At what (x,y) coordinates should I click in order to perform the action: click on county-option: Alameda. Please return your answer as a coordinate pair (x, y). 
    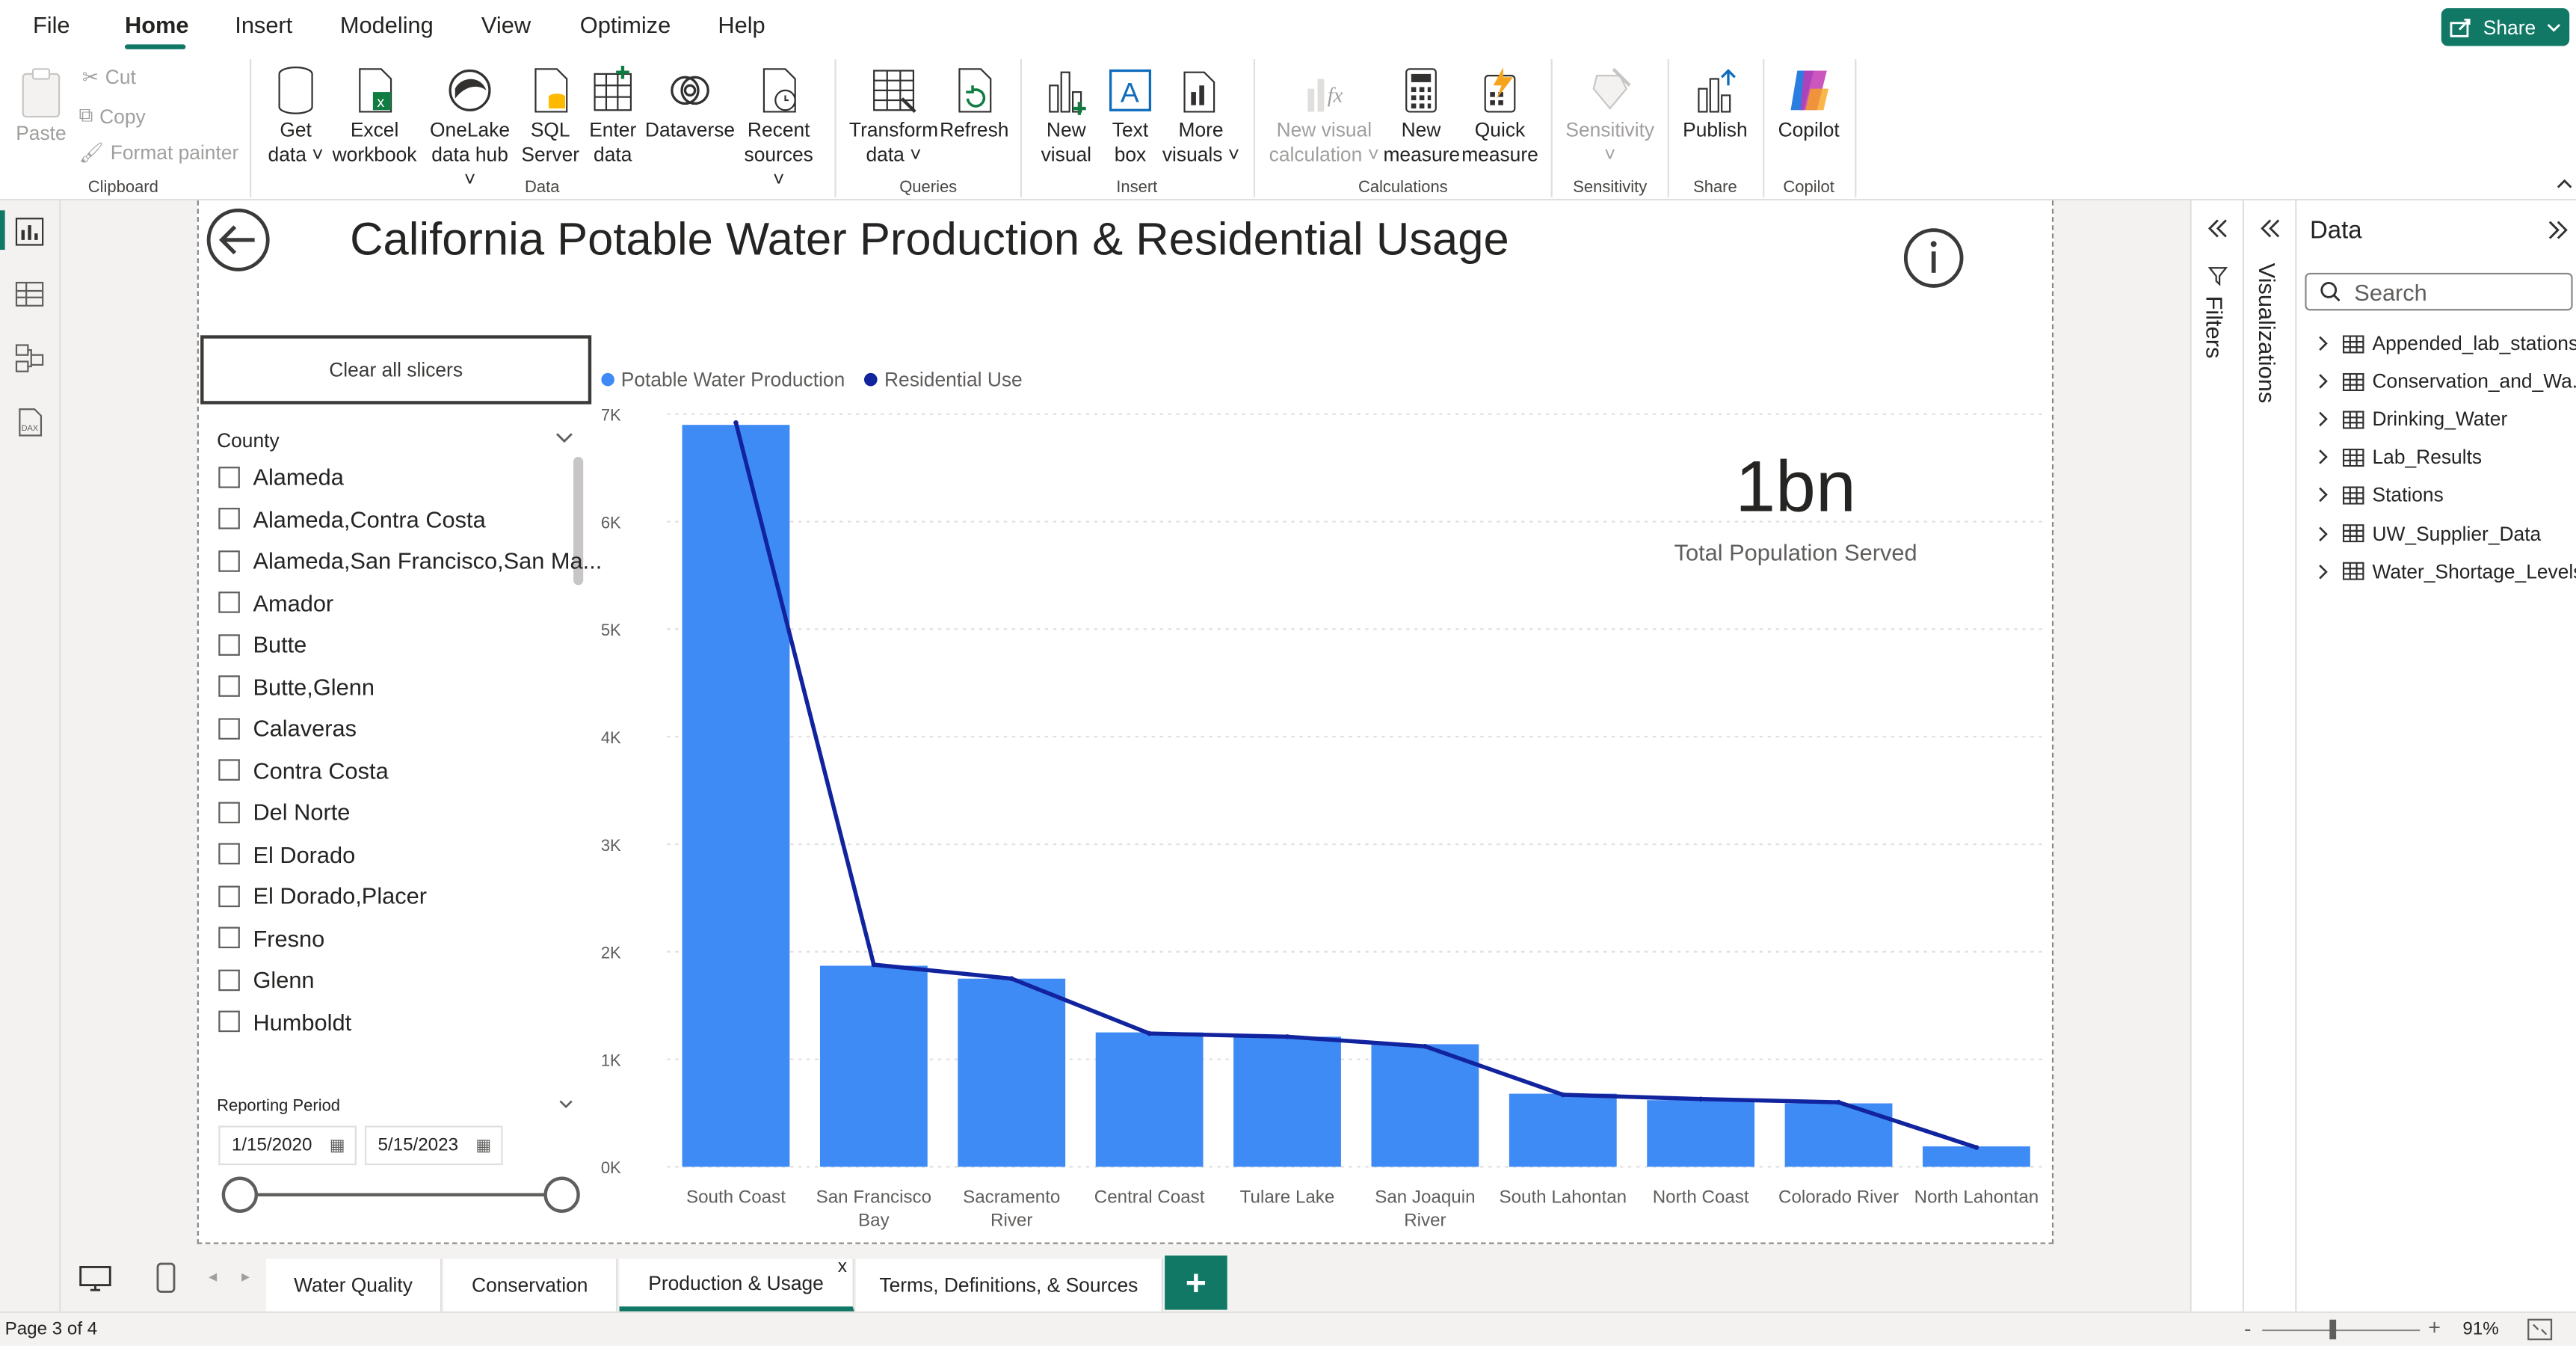
    Looking at the image, I should click on (281, 476).